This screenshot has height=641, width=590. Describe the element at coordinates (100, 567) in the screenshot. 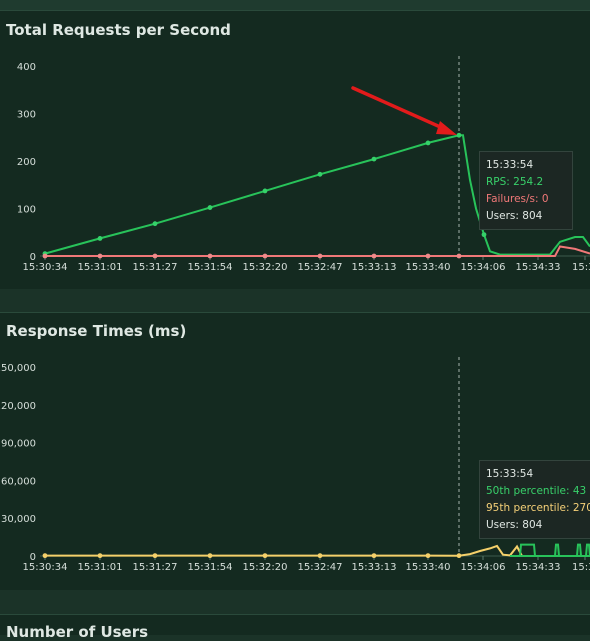

I see `rt-x-tick-label: 15:31:01` at that location.